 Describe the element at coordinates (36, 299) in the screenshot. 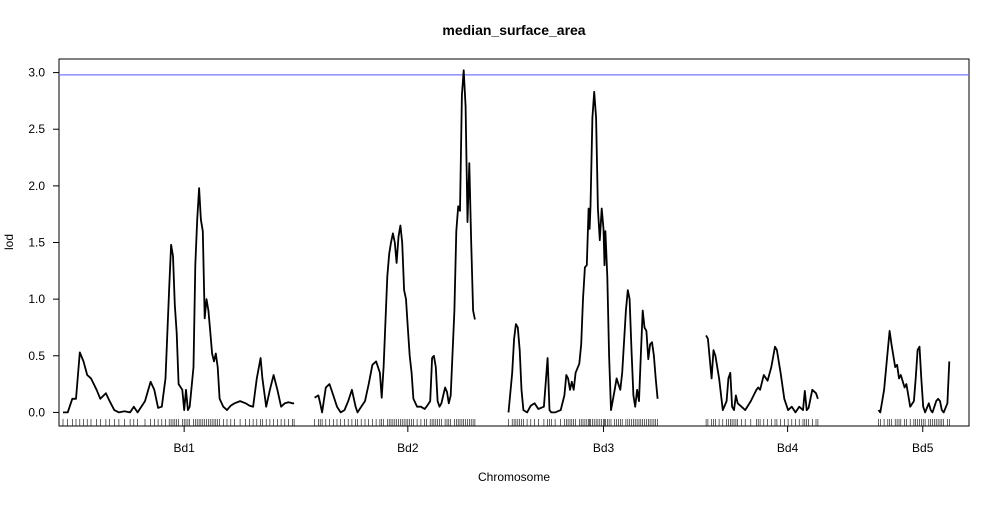

I see `y-tick-label: 1.0` at that location.